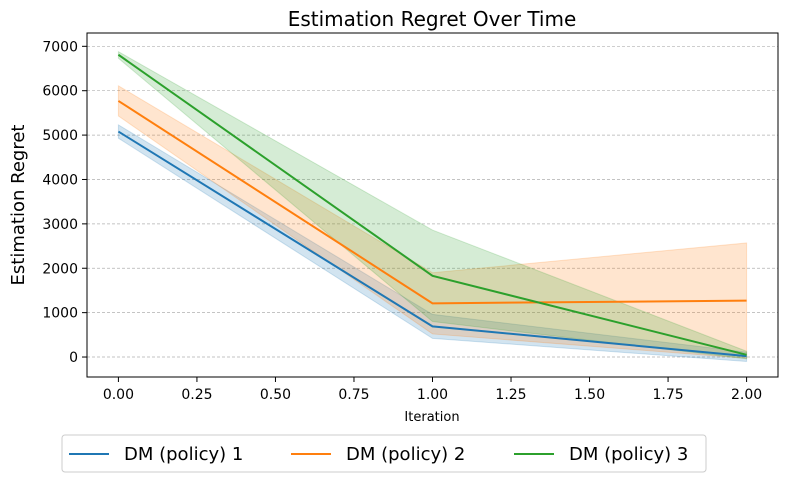 The width and height of the screenshot is (788, 482). Describe the element at coordinates (73, 358) in the screenshot. I see `y-tick-label: 0` at that location.